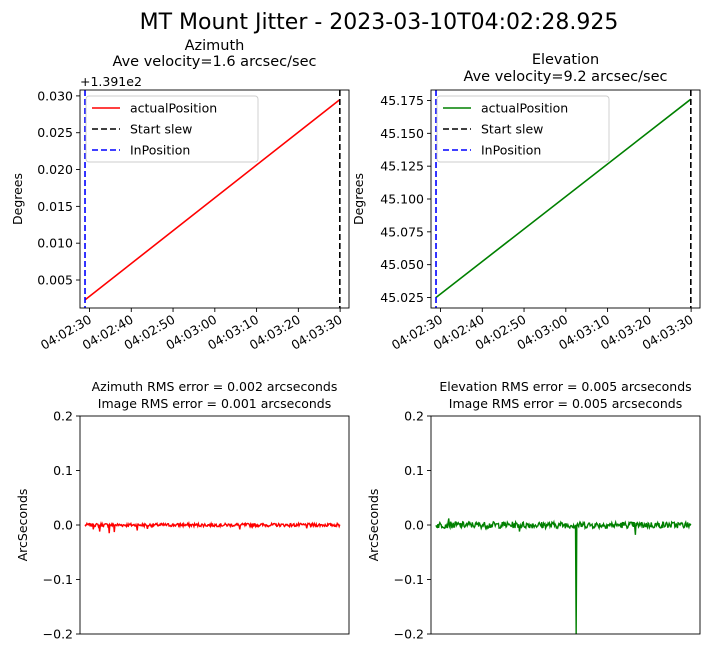  I want to click on y-tick-label: 45.175, so click(402, 100).